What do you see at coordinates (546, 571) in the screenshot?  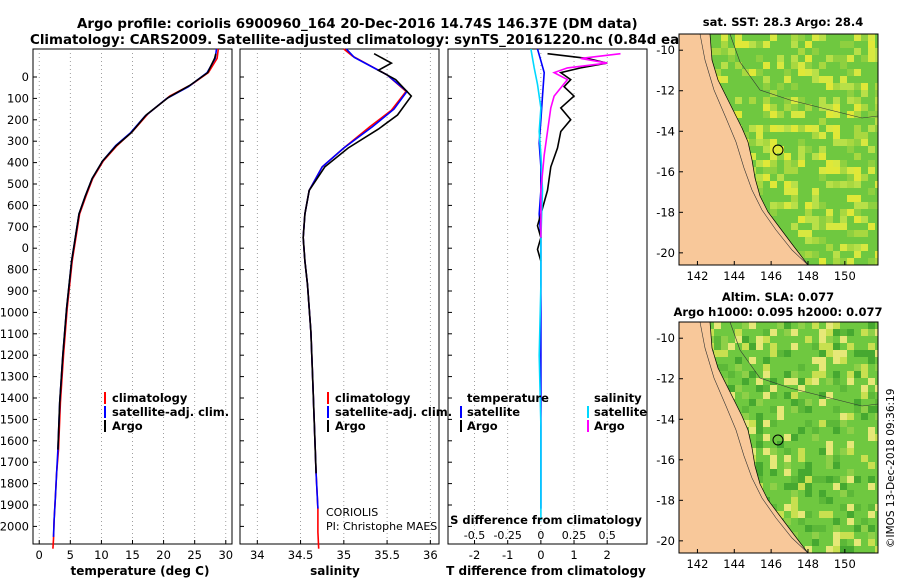 I see `t-difference-xlabel: T difference from climatology` at bounding box center [546, 571].